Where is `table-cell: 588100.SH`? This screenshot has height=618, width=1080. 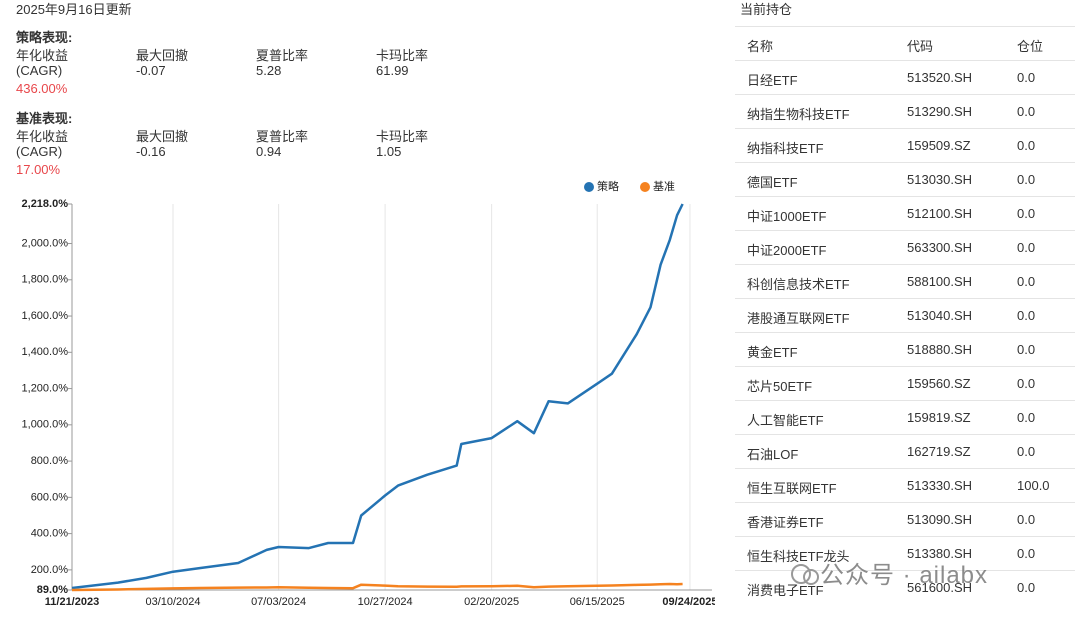 table-cell: 588100.SH is located at coordinates (940, 281).